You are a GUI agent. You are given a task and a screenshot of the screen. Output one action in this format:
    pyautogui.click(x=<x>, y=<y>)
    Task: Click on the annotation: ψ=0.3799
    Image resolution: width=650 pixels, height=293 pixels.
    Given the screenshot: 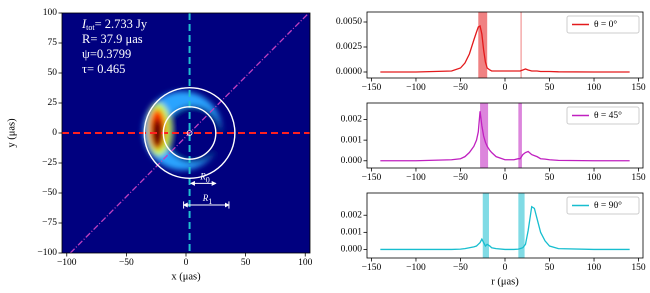 What is the action you would take?
    pyautogui.click(x=106, y=54)
    